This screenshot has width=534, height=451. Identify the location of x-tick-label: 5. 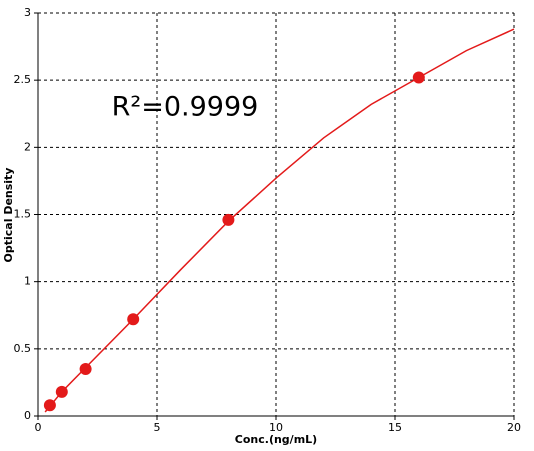
(157, 427).